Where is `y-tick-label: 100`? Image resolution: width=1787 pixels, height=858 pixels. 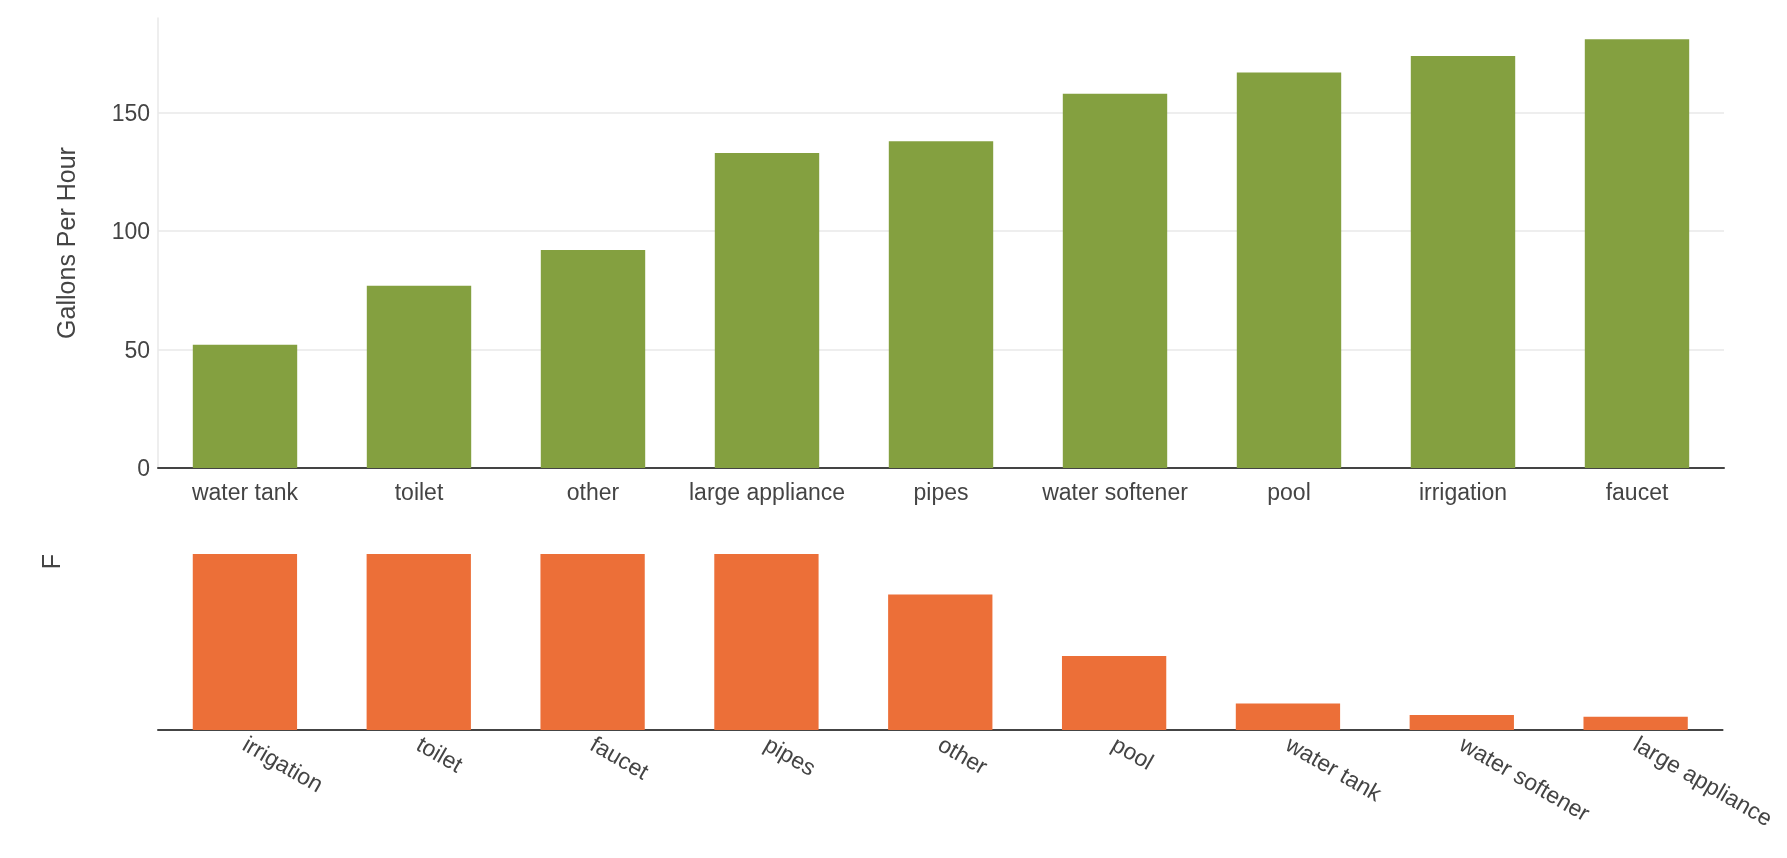
y-tick-label: 100 is located at coordinates (130, 231).